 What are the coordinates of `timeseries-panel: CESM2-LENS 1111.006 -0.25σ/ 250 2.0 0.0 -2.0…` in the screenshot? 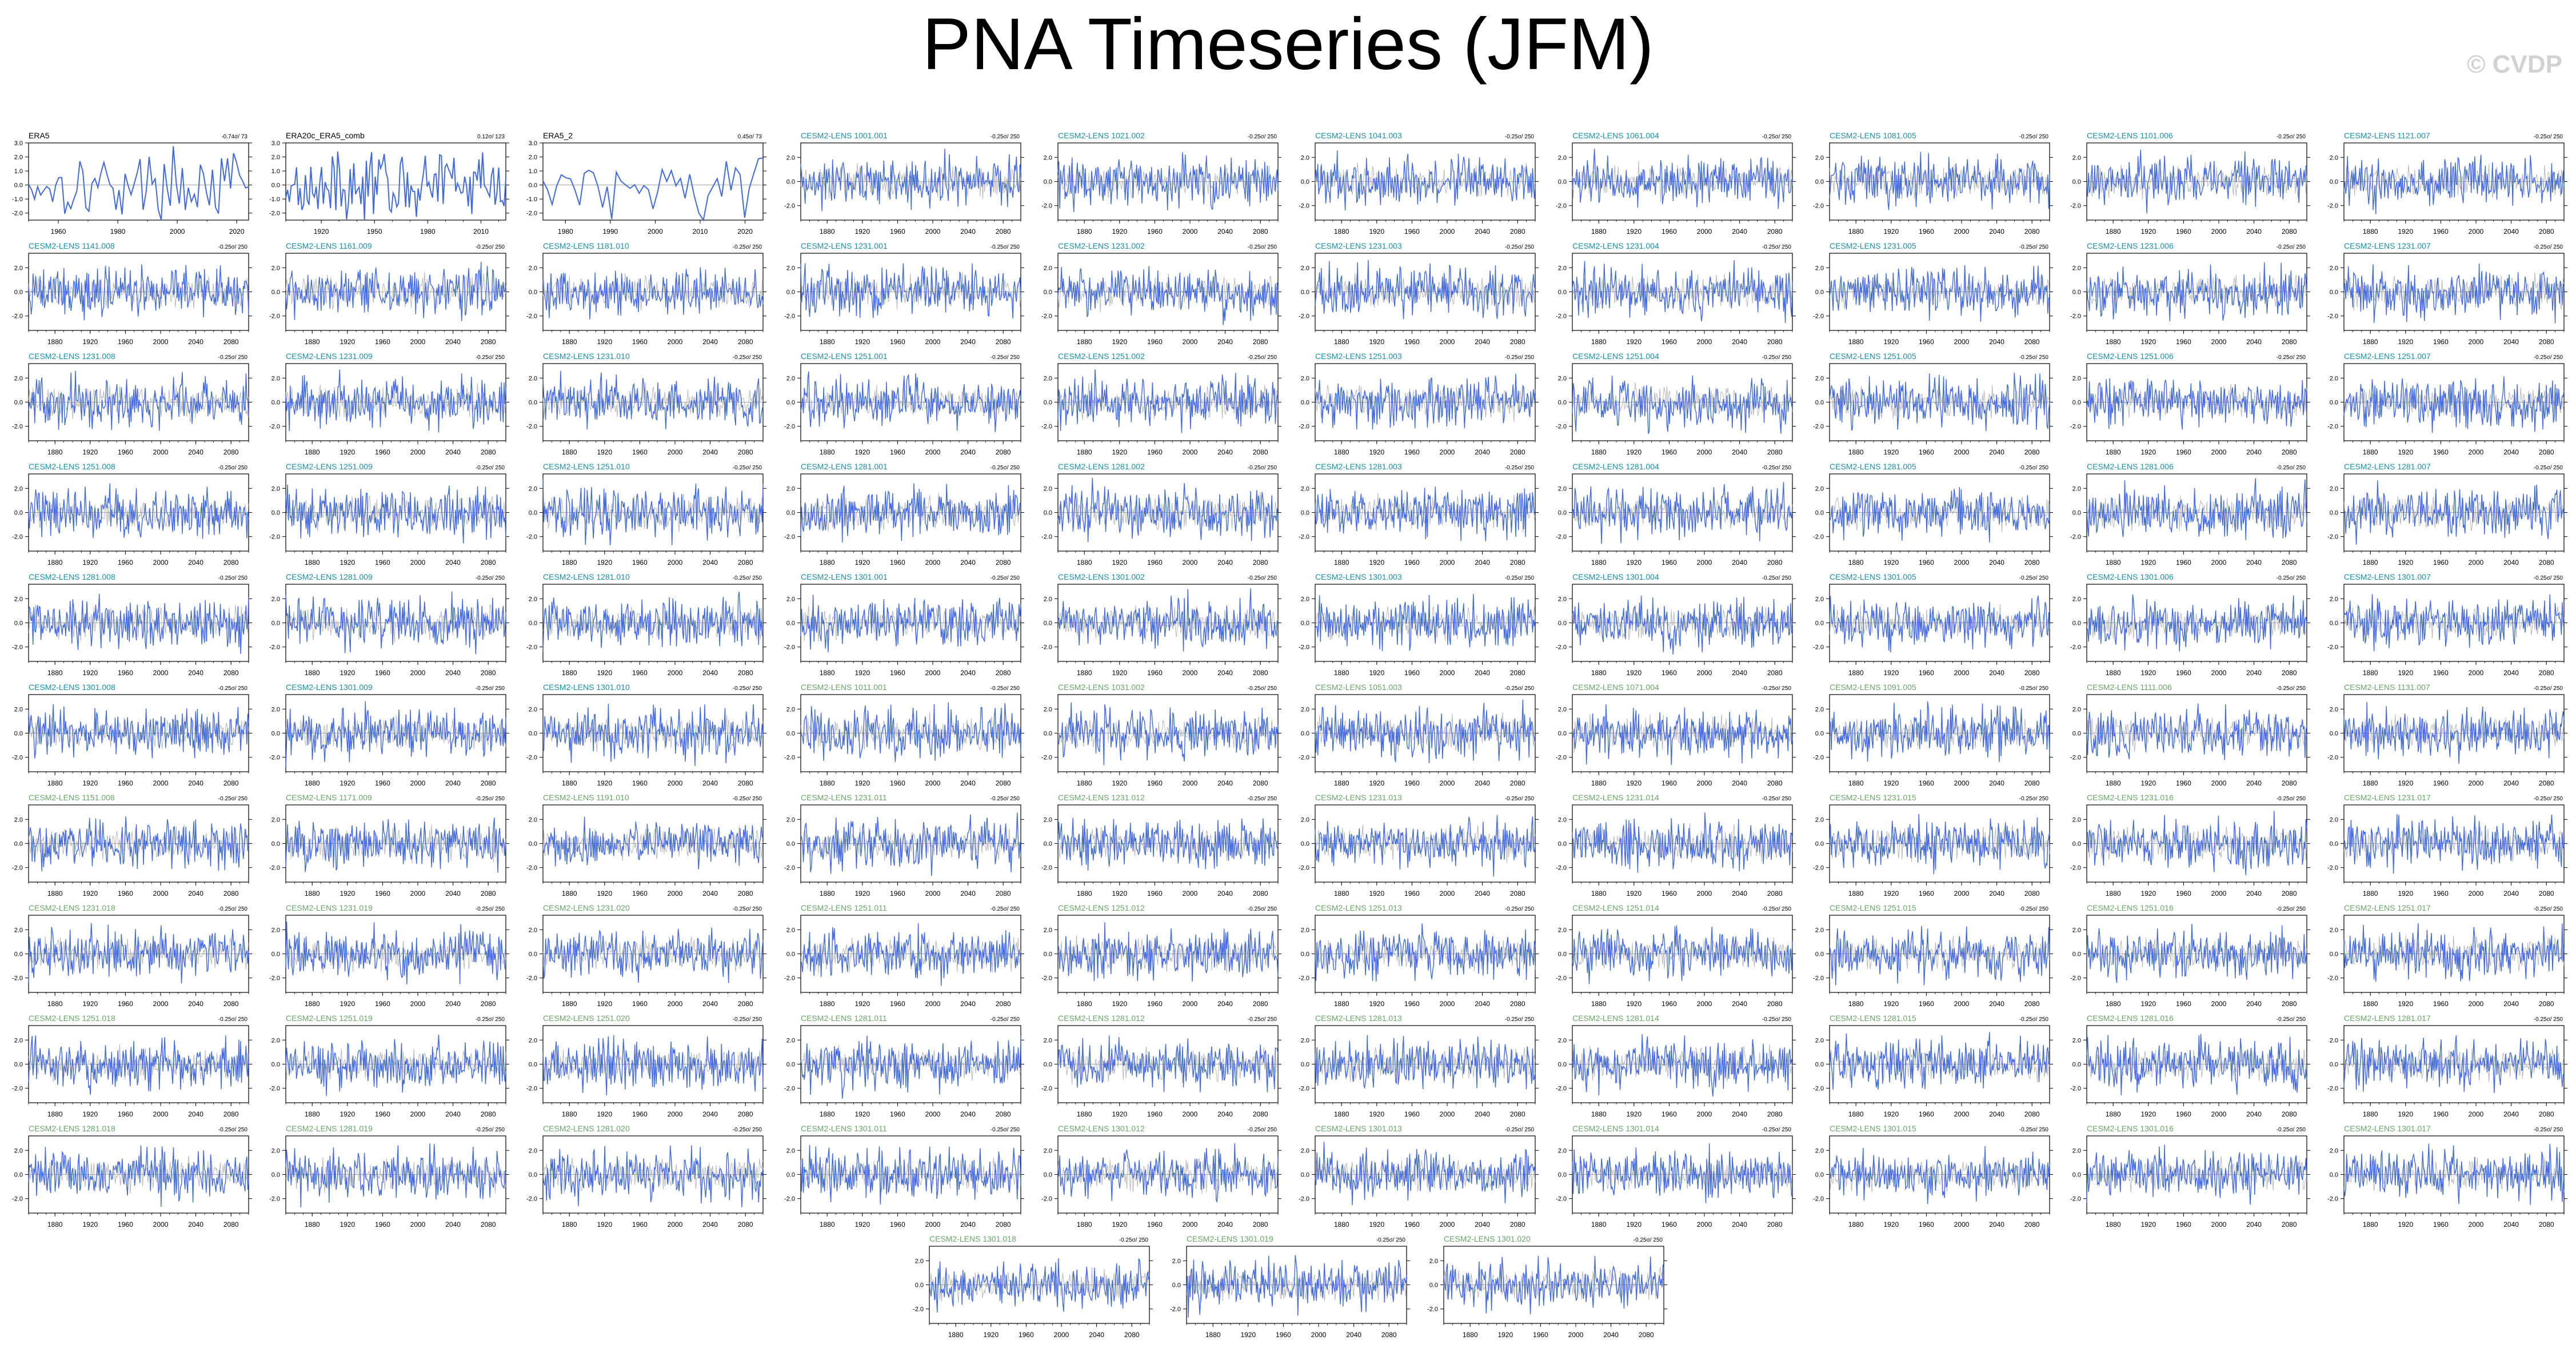 It's located at (2190, 735).